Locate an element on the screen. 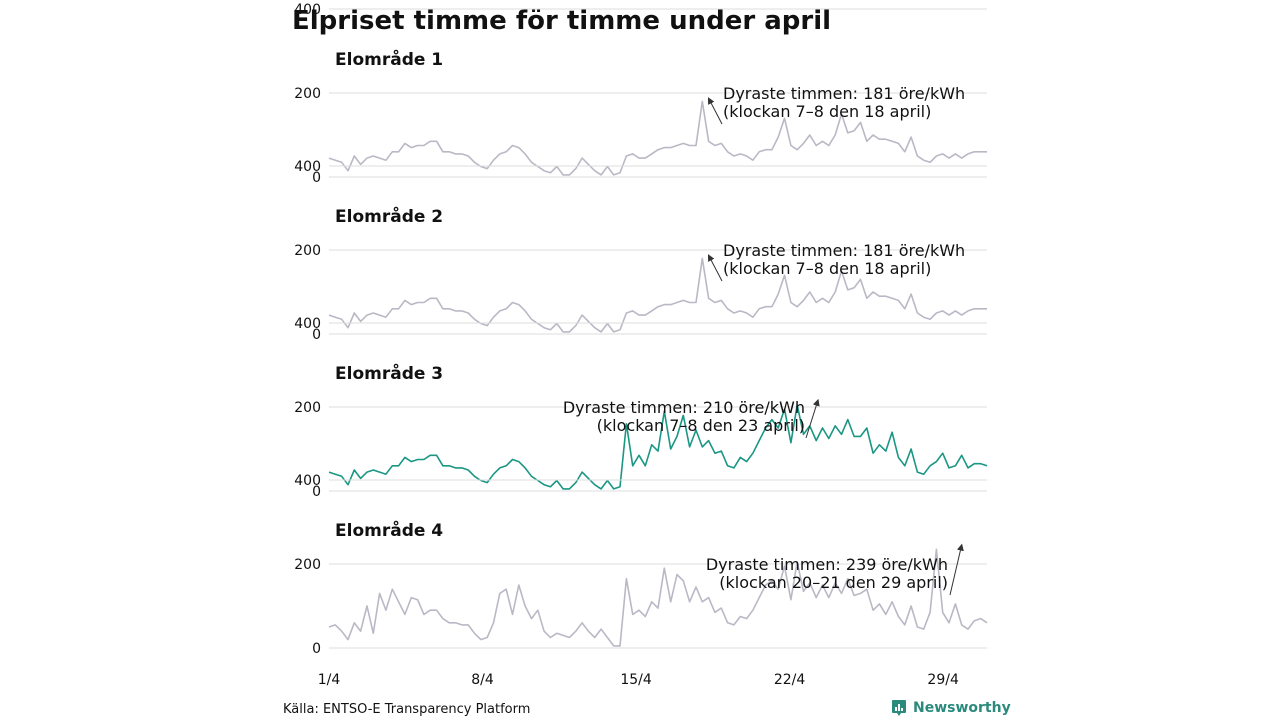 The height and width of the screenshot is (720, 1280). peak-sublabel-panel-1: (klockan 7–8 den 18 april) is located at coordinates (827, 111).